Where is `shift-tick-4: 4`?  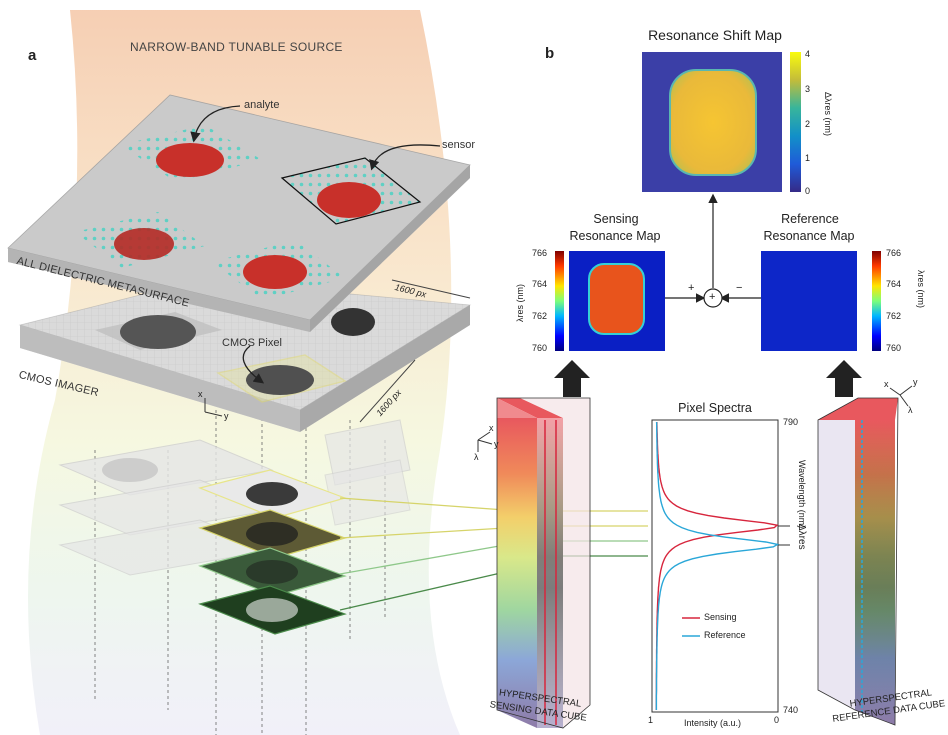
shift-tick-4: 4 is located at coordinates (808, 54).